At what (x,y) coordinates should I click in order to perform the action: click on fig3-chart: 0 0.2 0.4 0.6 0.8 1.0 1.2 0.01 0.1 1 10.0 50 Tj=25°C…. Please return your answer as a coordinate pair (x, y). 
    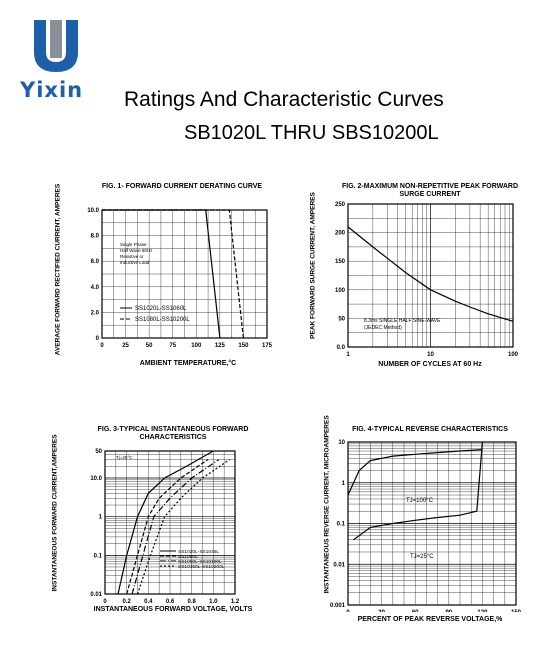
    Looking at the image, I should click on (165, 527).